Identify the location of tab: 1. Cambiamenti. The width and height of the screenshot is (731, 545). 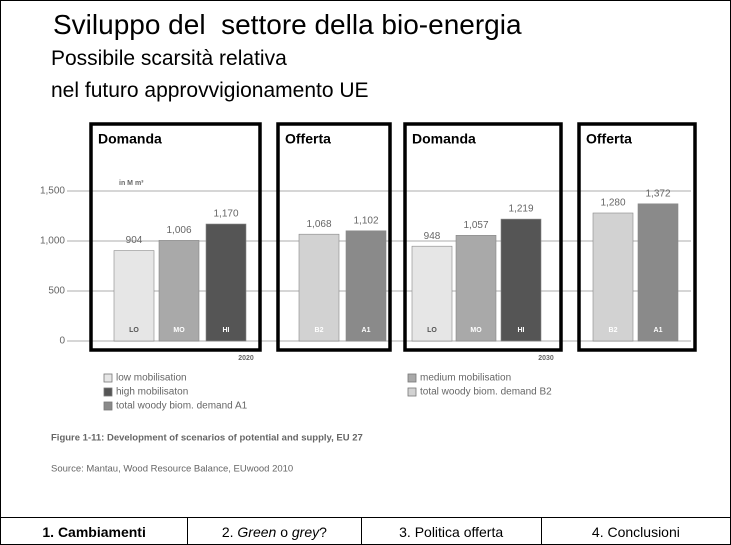
(95, 531).